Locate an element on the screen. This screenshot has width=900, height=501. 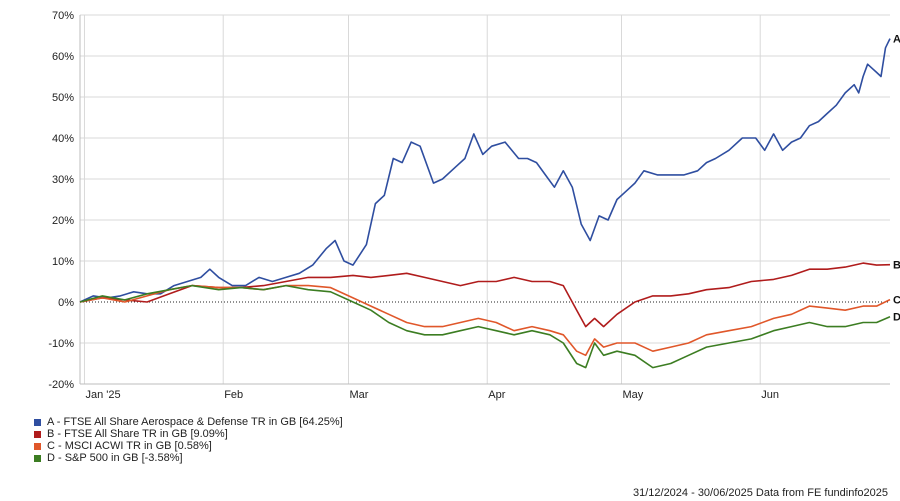
y-tick-label: 20% is located at coordinates (63, 221).